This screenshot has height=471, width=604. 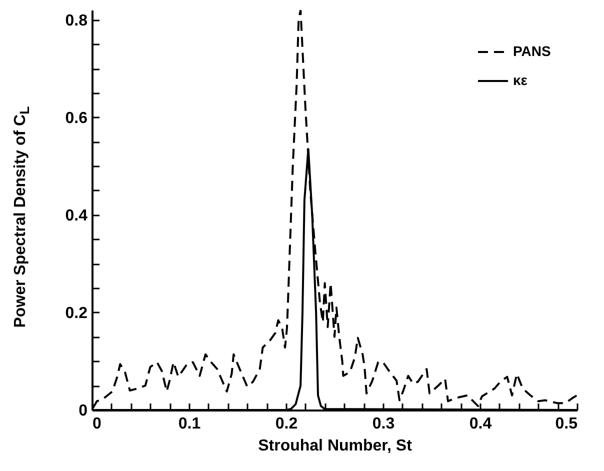 I want to click on x-tick-label: 0.3, so click(x=383, y=424).